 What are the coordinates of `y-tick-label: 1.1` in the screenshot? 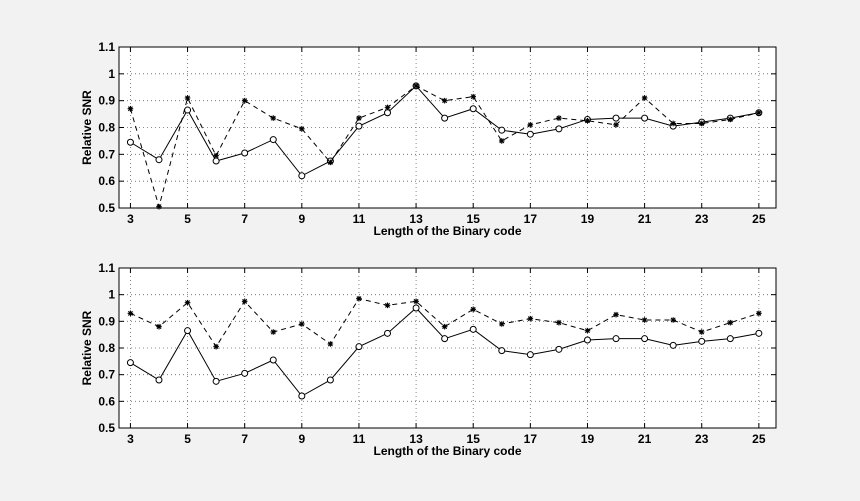 It's located at (106, 268).